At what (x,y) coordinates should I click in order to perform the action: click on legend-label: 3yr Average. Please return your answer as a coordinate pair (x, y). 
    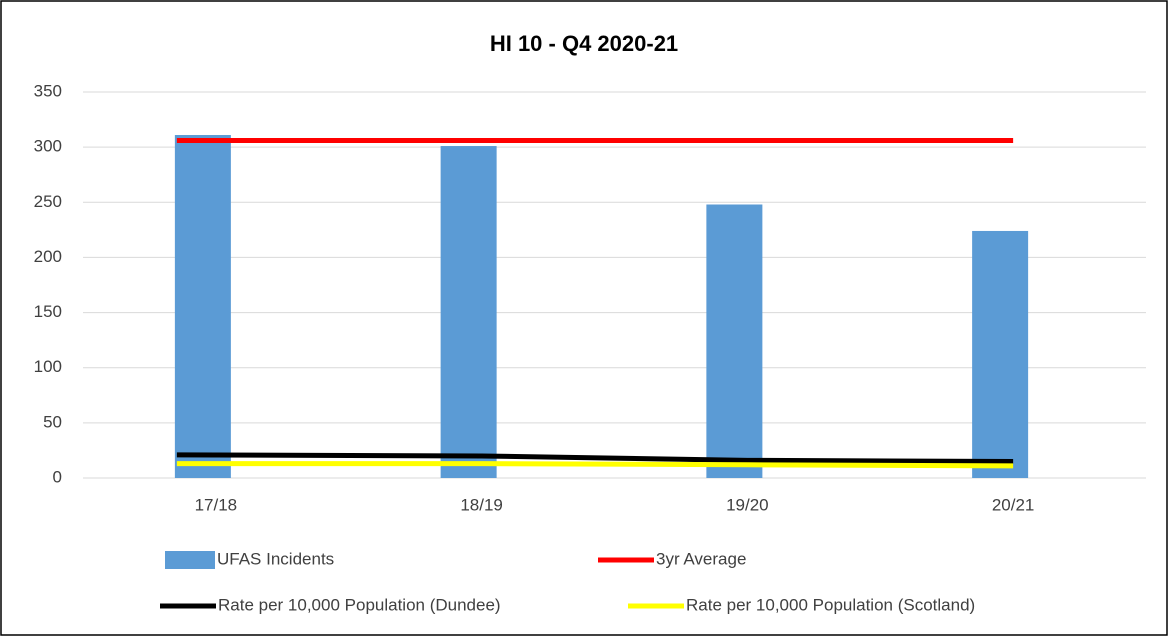
    Looking at the image, I should click on (701, 558).